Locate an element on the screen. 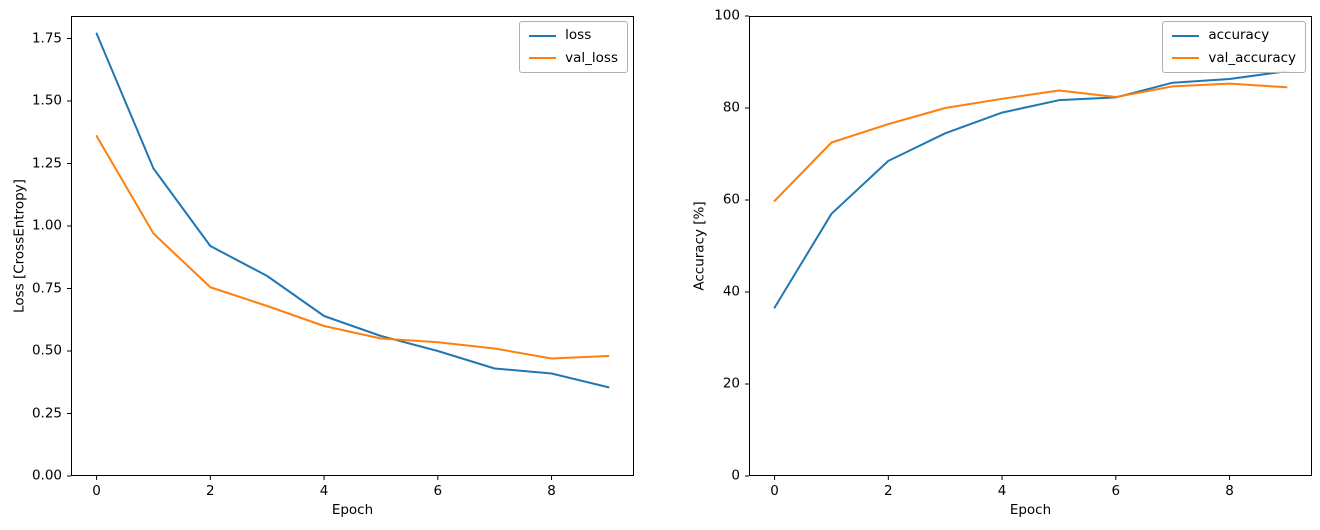 This screenshot has width=1320, height=530. legend-label-accuracy: accuracy is located at coordinates (1239, 35).